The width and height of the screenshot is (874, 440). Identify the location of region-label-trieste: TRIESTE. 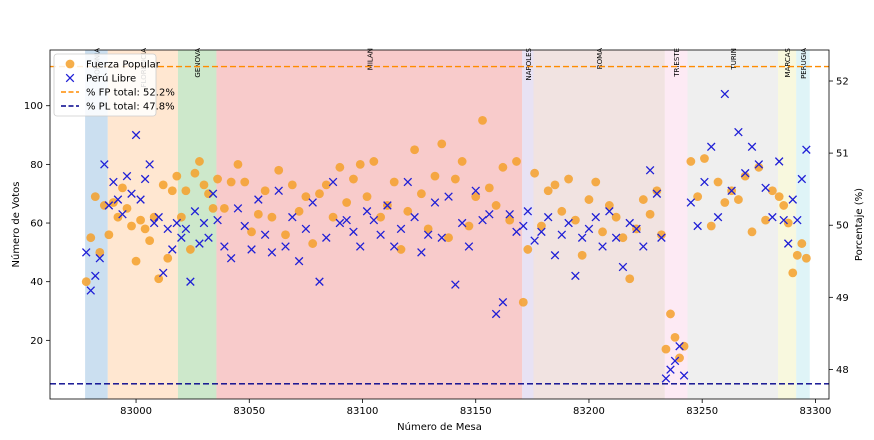
(677, 63).